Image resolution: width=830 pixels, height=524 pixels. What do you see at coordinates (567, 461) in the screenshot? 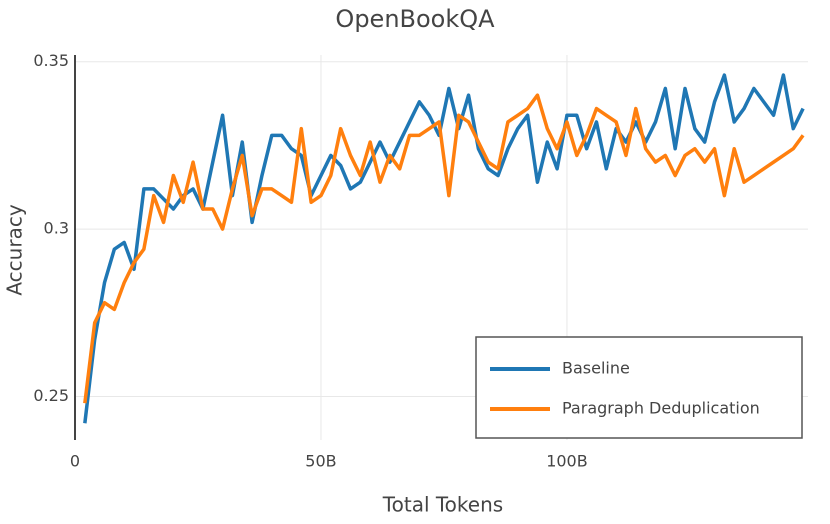
I see `x-tick-label: 100B` at bounding box center [567, 461].